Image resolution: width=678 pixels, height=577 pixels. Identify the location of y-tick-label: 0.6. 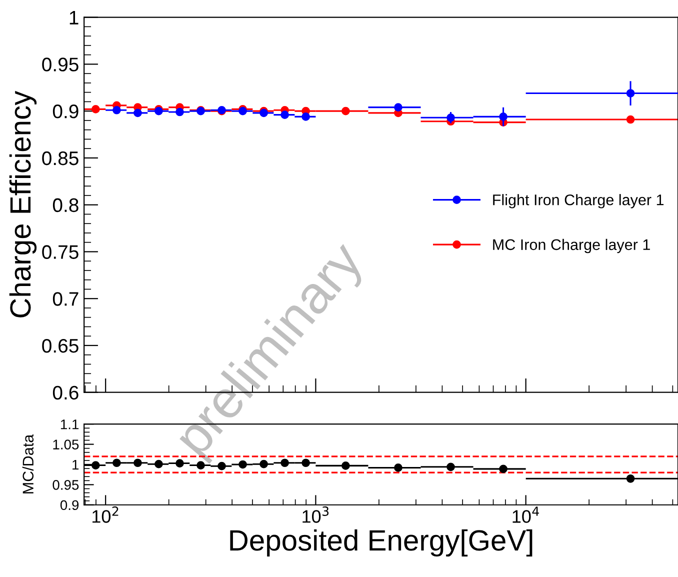
(65, 393).